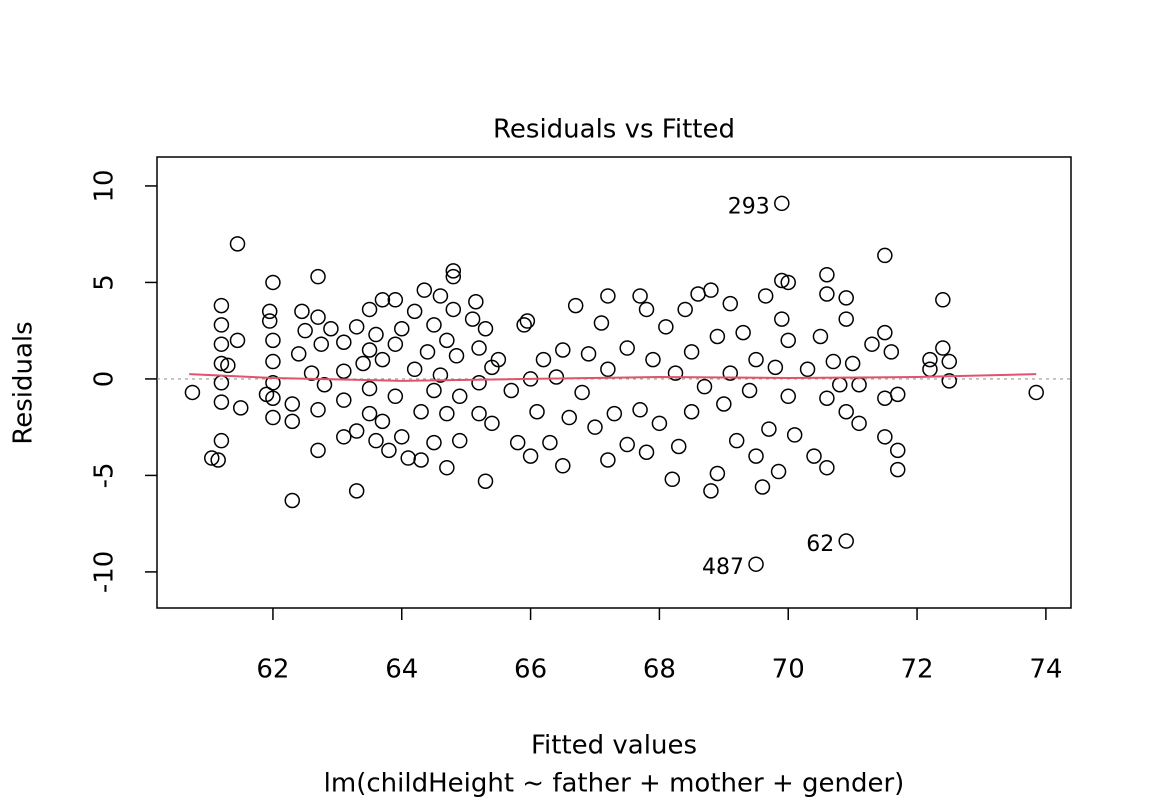  What do you see at coordinates (659, 670) in the screenshot?
I see `x-tick-label: 68` at bounding box center [659, 670].